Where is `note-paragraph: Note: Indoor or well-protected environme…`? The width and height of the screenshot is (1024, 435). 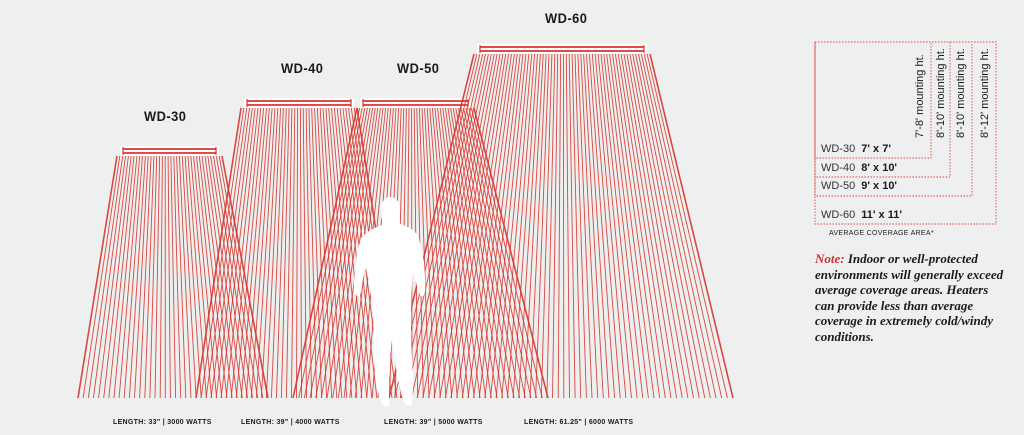 note-paragraph: Note: Indoor or well-protected environme… is located at coordinates (910, 297).